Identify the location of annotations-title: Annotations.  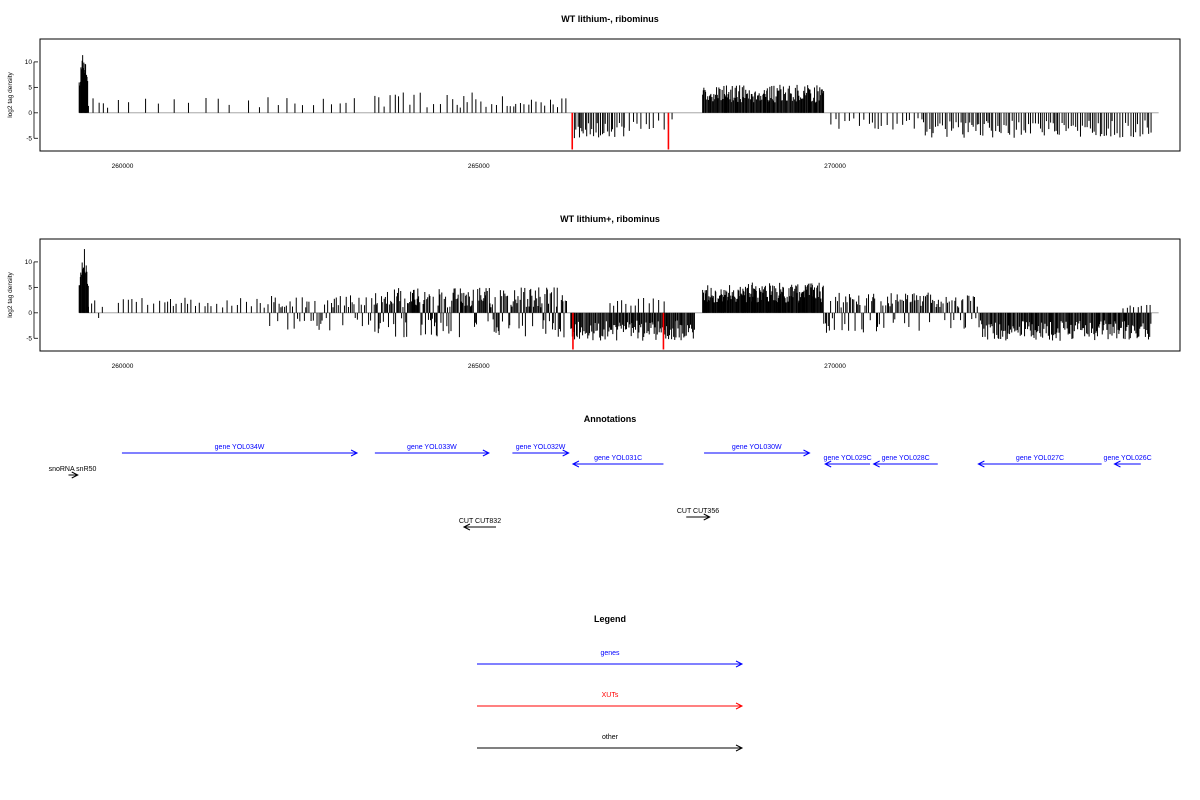
(610, 419).